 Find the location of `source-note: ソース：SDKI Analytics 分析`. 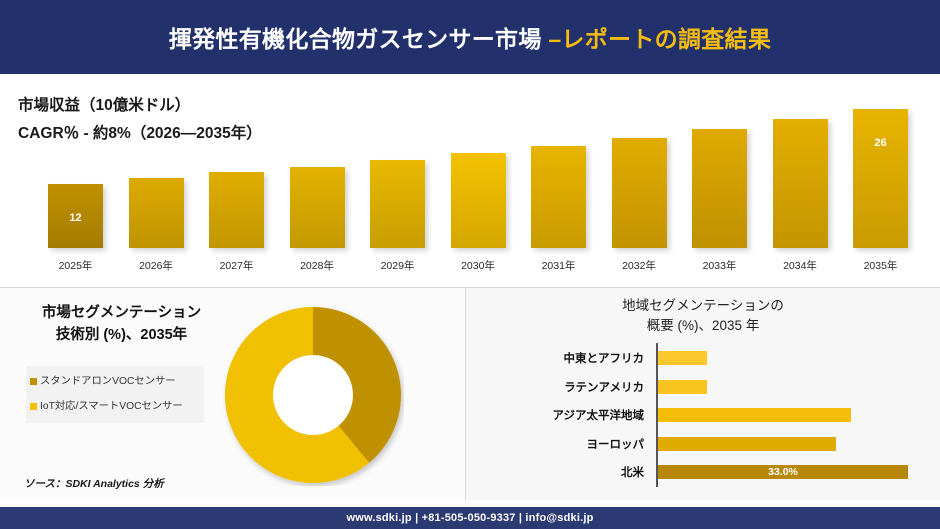

source-note: ソース：SDKI Analytics 分析 is located at coordinates (94, 484).